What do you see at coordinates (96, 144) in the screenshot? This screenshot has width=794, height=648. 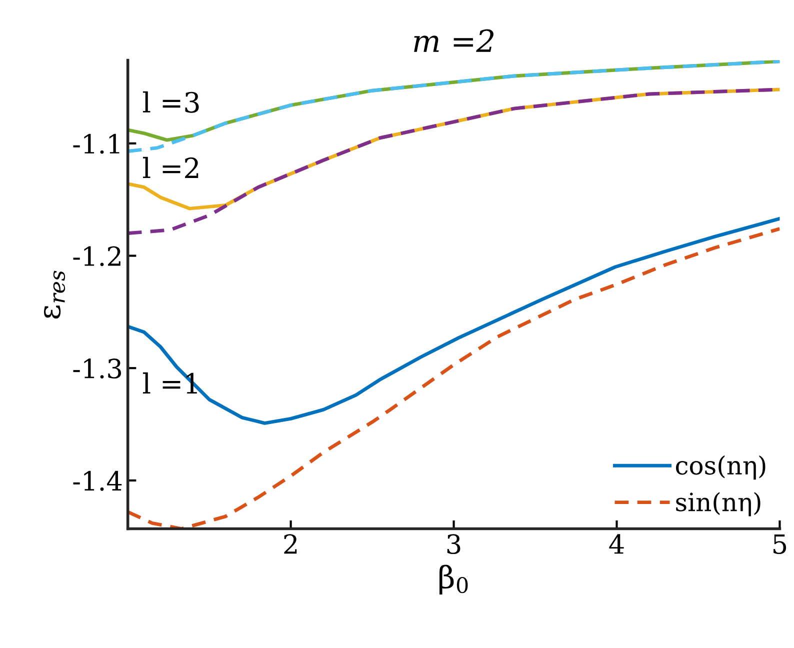 I see `y-tick-label: -1.1` at bounding box center [96, 144].